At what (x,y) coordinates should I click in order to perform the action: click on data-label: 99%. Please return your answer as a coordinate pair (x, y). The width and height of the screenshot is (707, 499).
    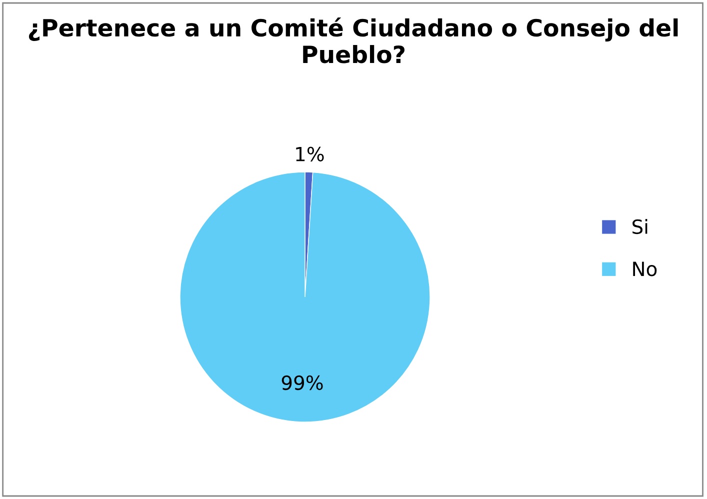
    Looking at the image, I should click on (302, 382).